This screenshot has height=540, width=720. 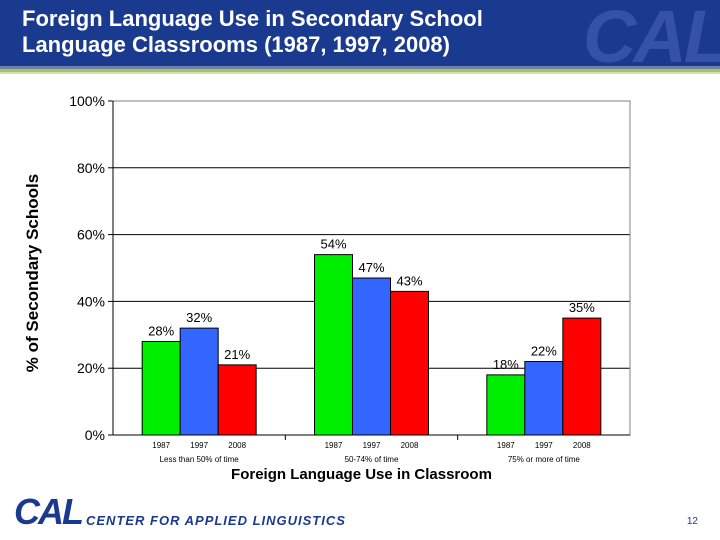 What do you see at coordinates (214, 511) in the screenshot?
I see `footer-logo: CAL CENTER FOR APPLIED LINGUISTICS` at bounding box center [214, 511].